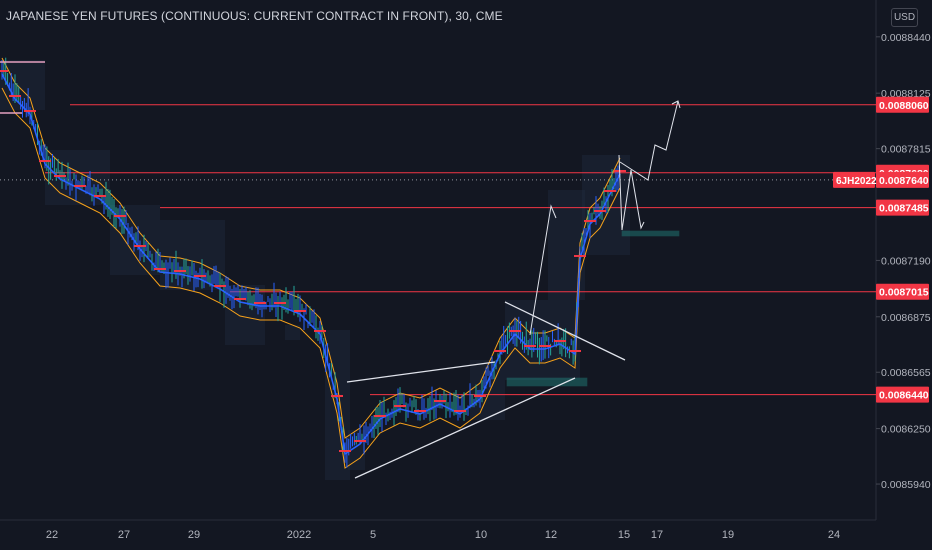  I want to click on price-level-label: 0.0086440, so click(904, 396).